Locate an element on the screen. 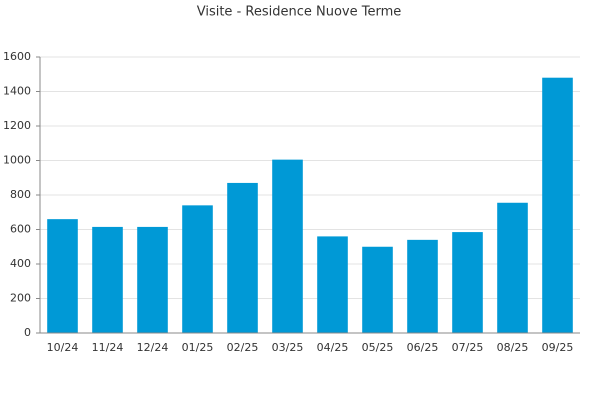  y-tick-label: 800 is located at coordinates (20, 194).